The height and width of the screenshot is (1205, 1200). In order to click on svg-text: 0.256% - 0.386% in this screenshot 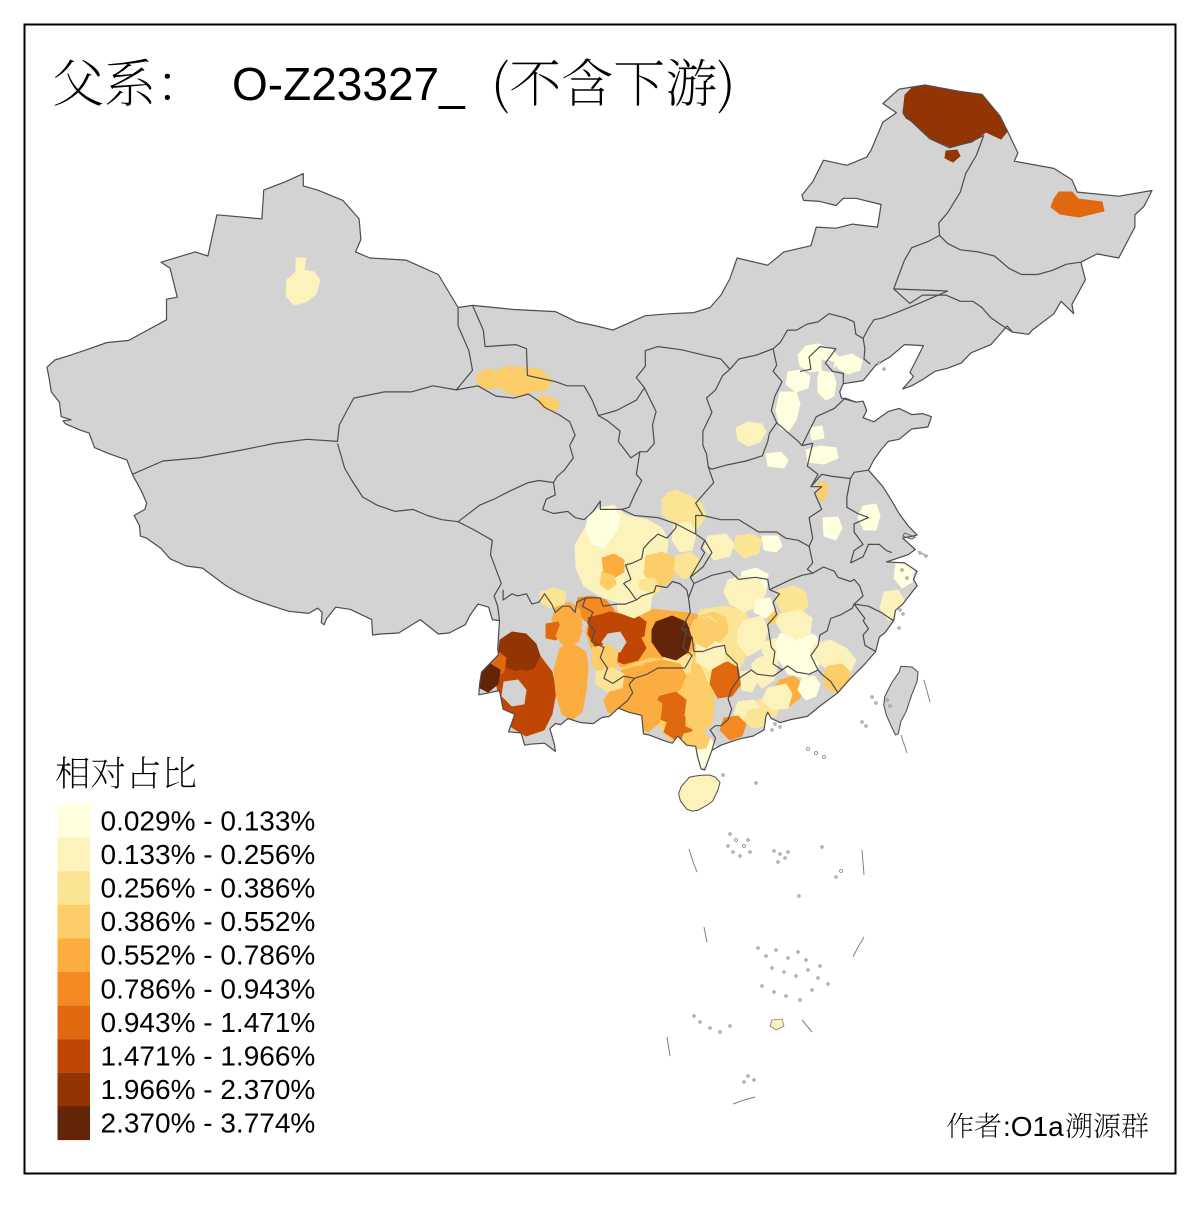, I will do `click(208, 888)`.